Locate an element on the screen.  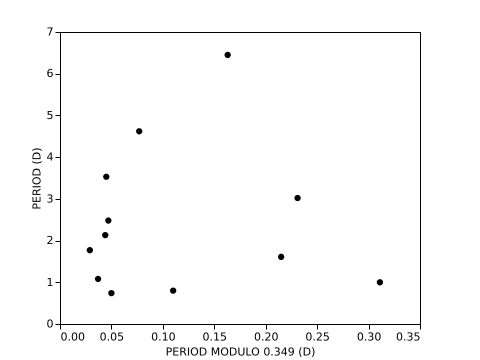
x-tick-label: 0.00 is located at coordinates (72, 337).